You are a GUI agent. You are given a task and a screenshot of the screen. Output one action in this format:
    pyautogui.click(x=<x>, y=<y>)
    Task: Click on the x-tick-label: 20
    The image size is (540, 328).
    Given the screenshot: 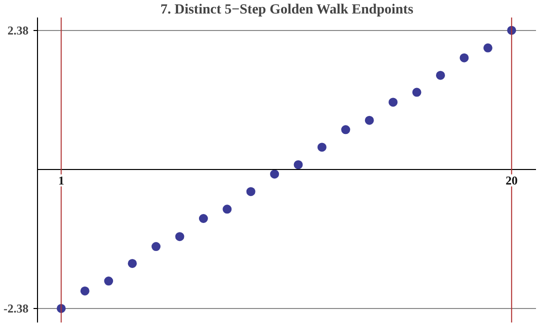 What is the action you would take?
    pyautogui.click(x=512, y=180)
    